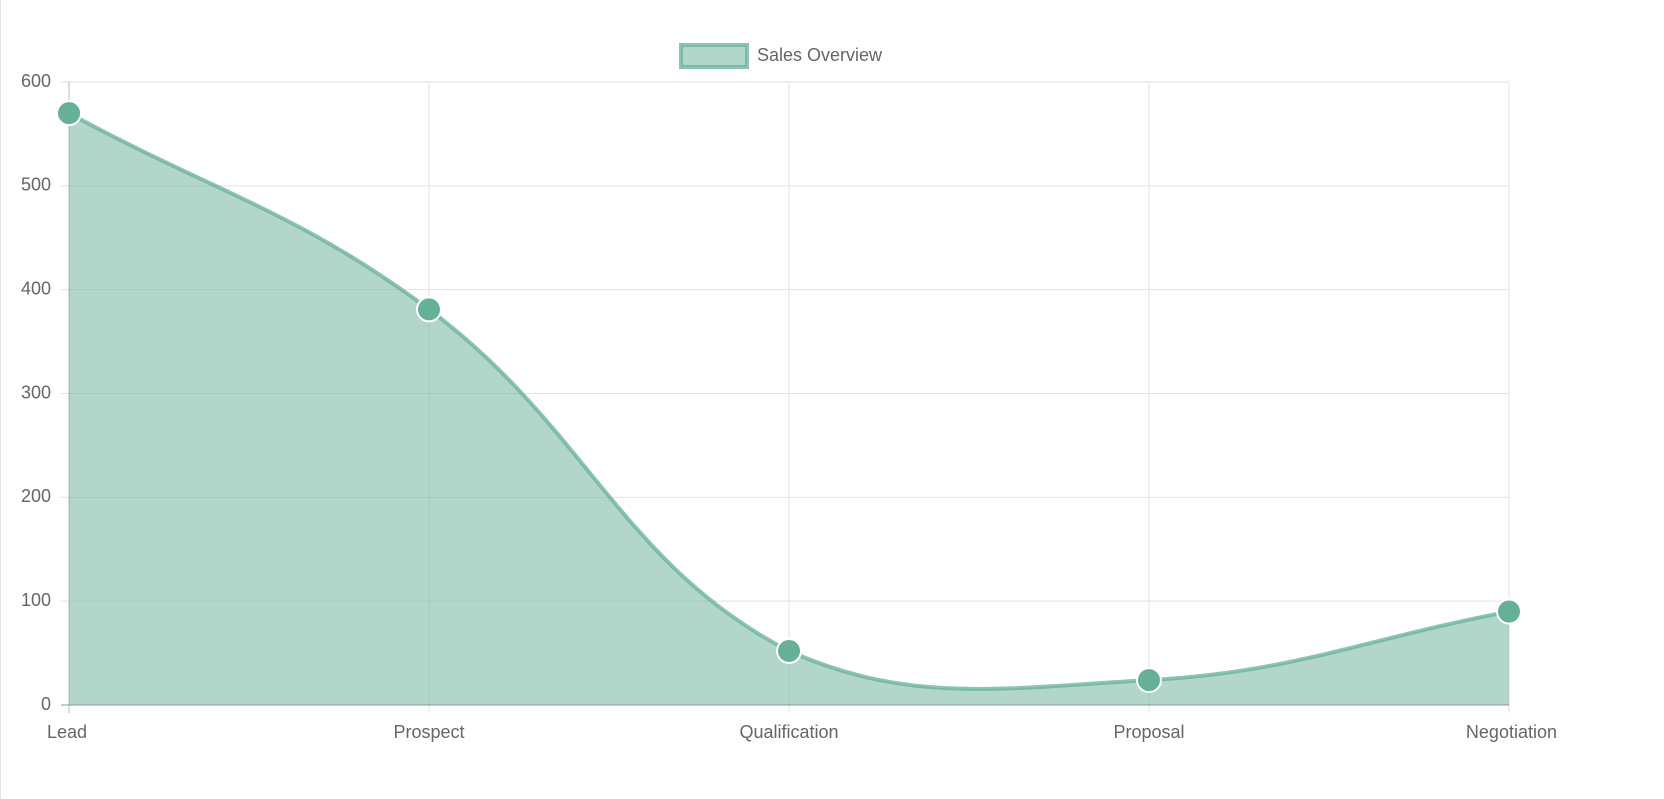 Image resolution: width=1664 pixels, height=799 pixels. I want to click on x-tick-label: Qualification, so click(788, 732).